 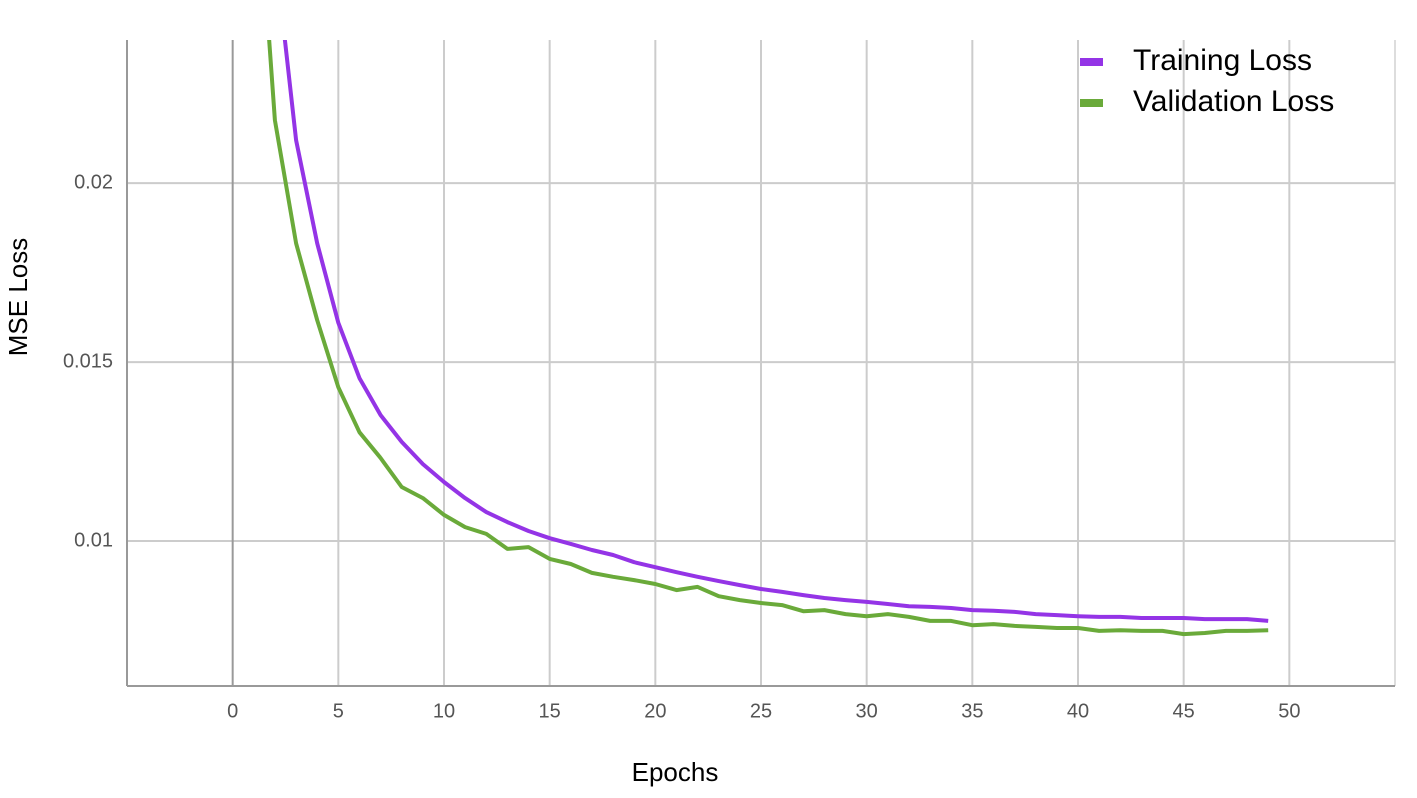 I want to click on x-tick-label: 15, so click(x=550, y=711).